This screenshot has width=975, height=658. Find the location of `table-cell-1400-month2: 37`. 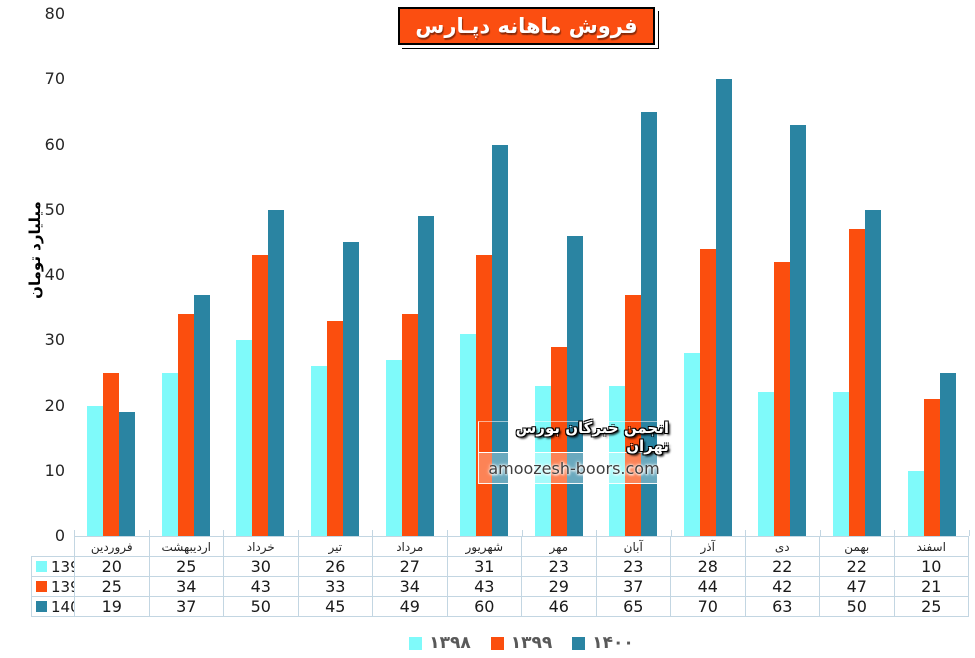

table-cell-1400-month2: 37 is located at coordinates (186, 606).